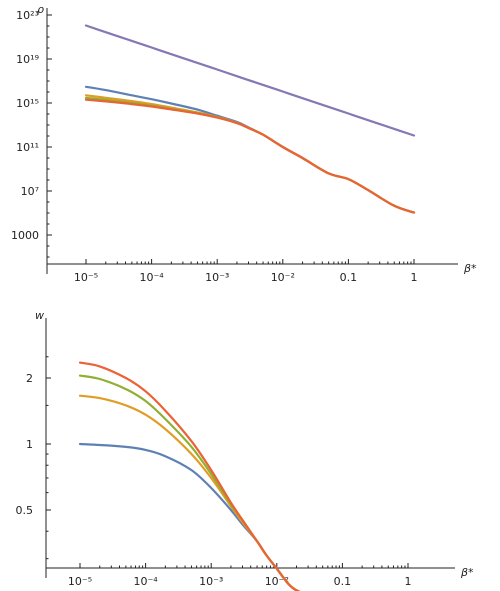  Describe the element at coordinates (283, 277) in the screenshot. I see `x-tick-label: 10⁻²` at that location.